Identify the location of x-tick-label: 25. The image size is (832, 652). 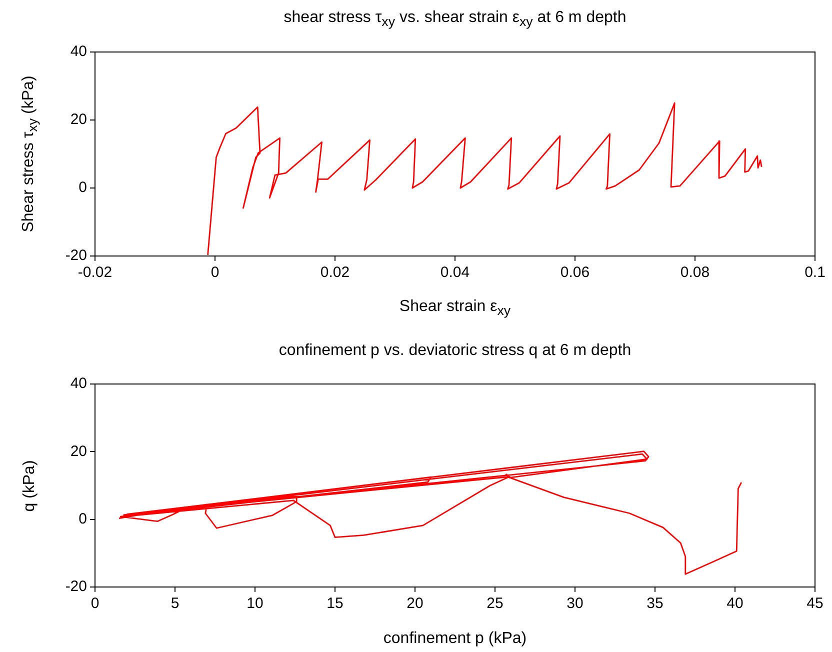
(495, 603).